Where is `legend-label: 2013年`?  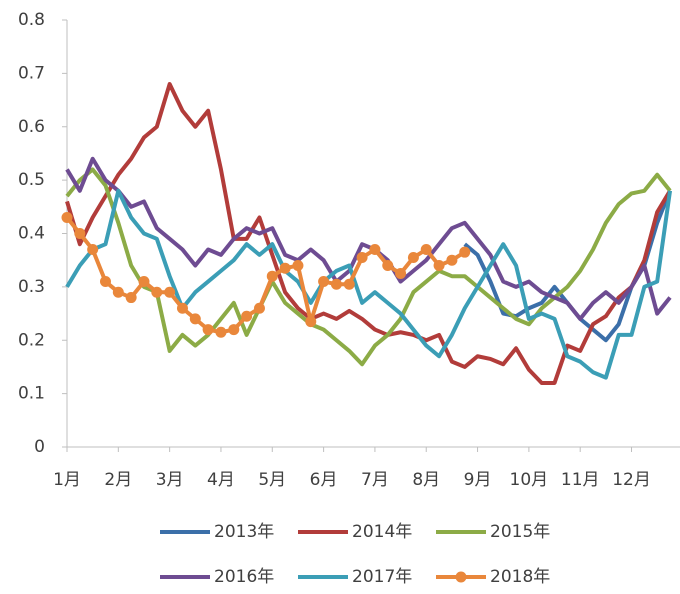
legend-label: 2013年 is located at coordinates (244, 532).